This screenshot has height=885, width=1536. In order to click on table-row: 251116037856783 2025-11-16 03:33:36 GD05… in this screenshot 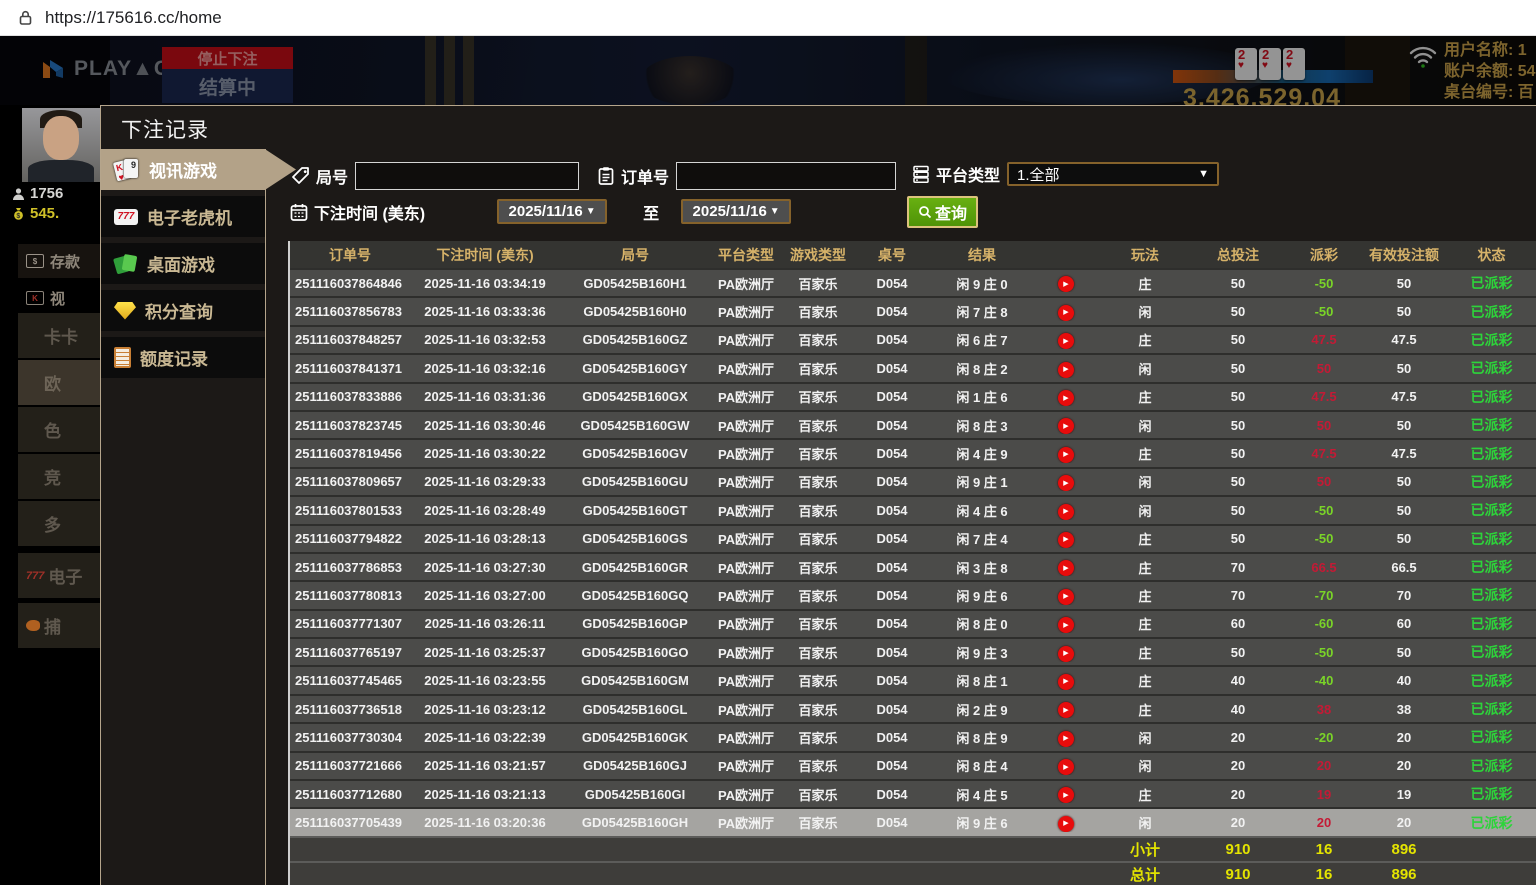, I will do `click(913, 310)`.